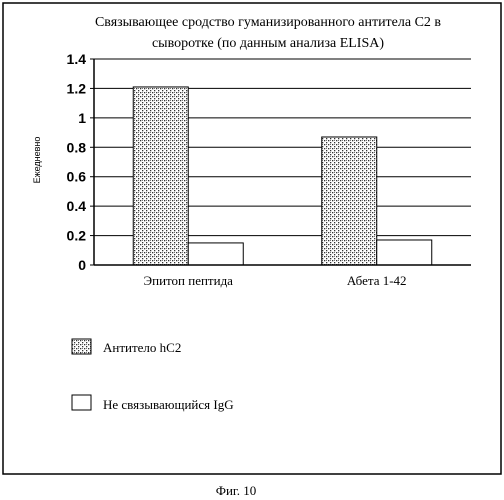  I want to click on y-tick-label: 0.8, so click(77, 147).